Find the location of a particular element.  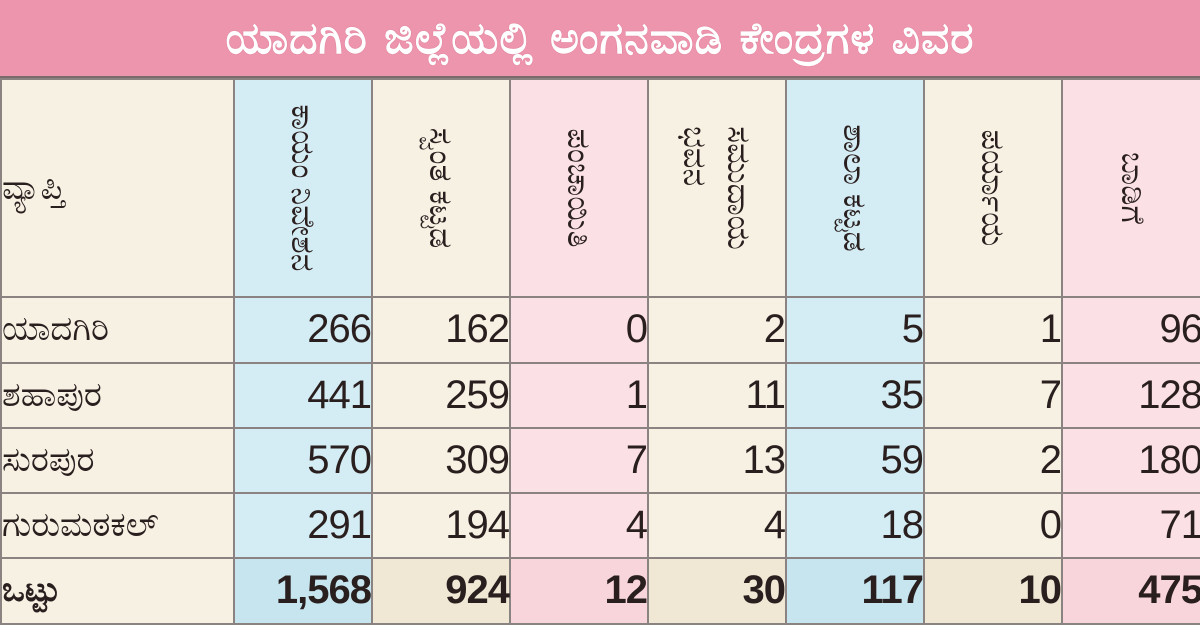

column-header-line: ಶಾಲಾ ಕಟ್ಟಡ is located at coordinates (855, 188).